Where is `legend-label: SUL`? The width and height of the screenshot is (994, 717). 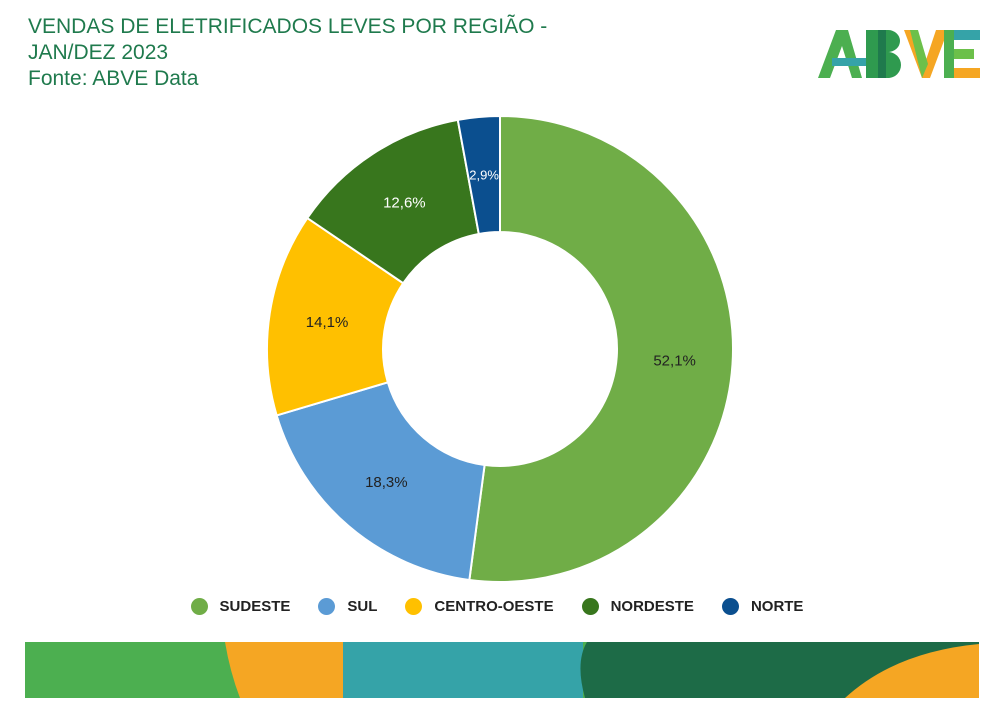
legend-label: SUL is located at coordinates (362, 606).